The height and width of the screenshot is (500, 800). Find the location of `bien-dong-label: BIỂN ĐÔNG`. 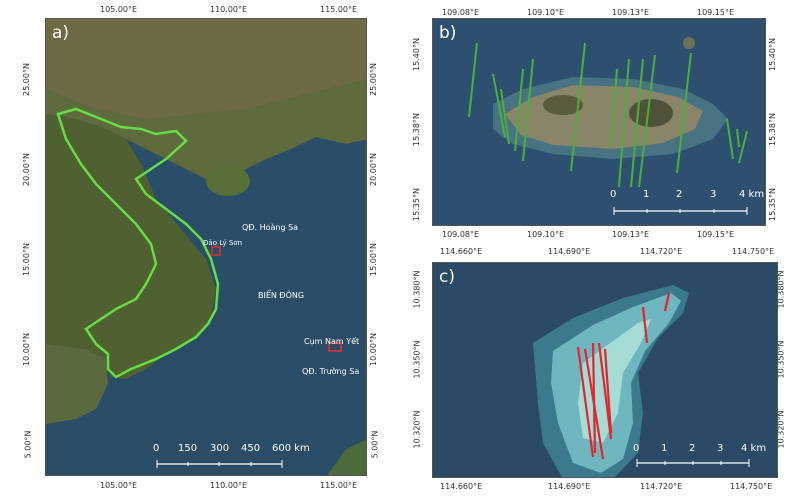

bien-dong-label: BIỂN ĐÔNG is located at coordinates (281, 295).